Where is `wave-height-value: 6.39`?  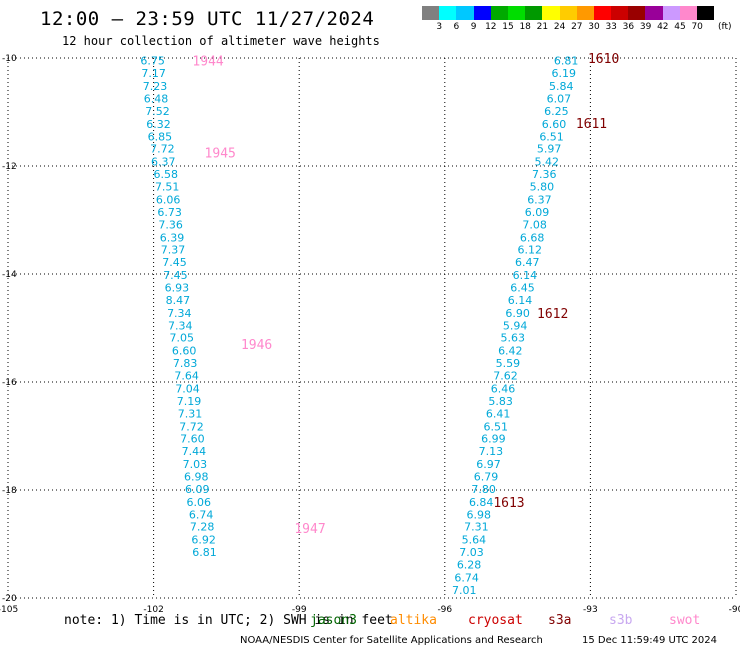 wave-height-value: 6.39 is located at coordinates (172, 237).